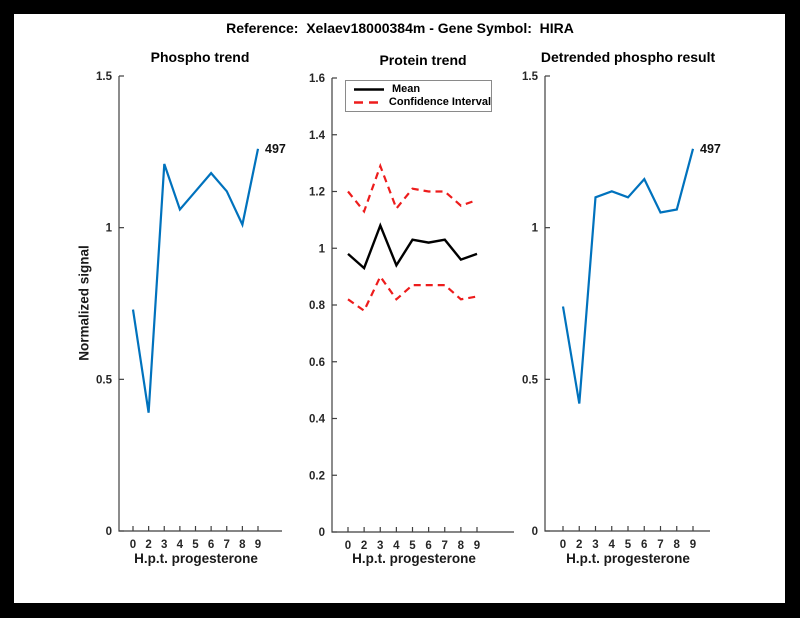 The width and height of the screenshot is (800, 618). I want to click on protein-trend-y-tick-label: 0.4, so click(317, 420).